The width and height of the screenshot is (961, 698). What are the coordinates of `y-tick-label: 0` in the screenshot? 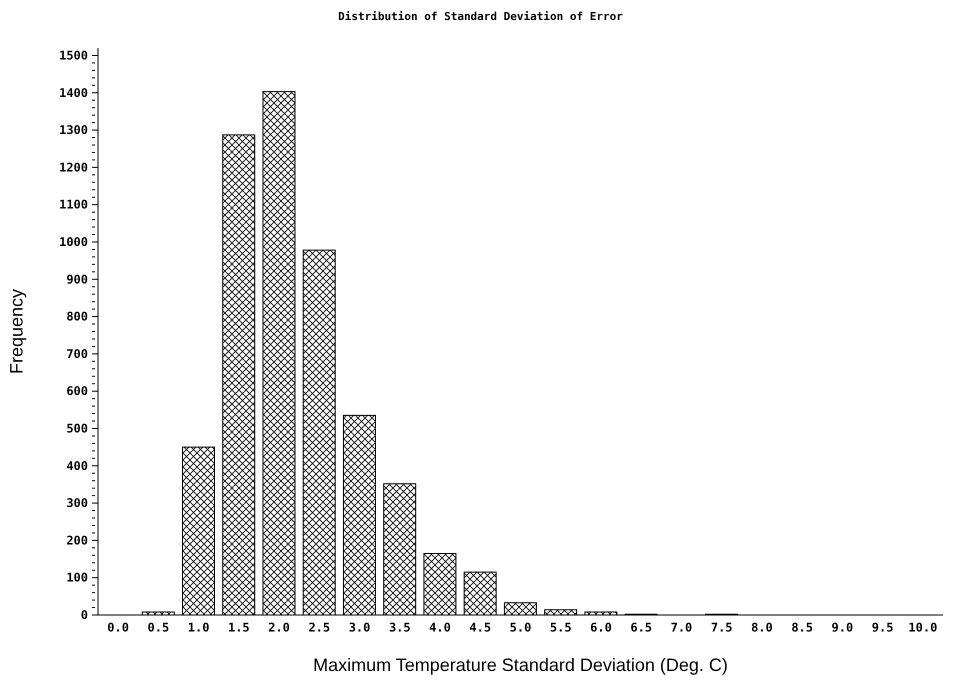 It's located at (84, 615).